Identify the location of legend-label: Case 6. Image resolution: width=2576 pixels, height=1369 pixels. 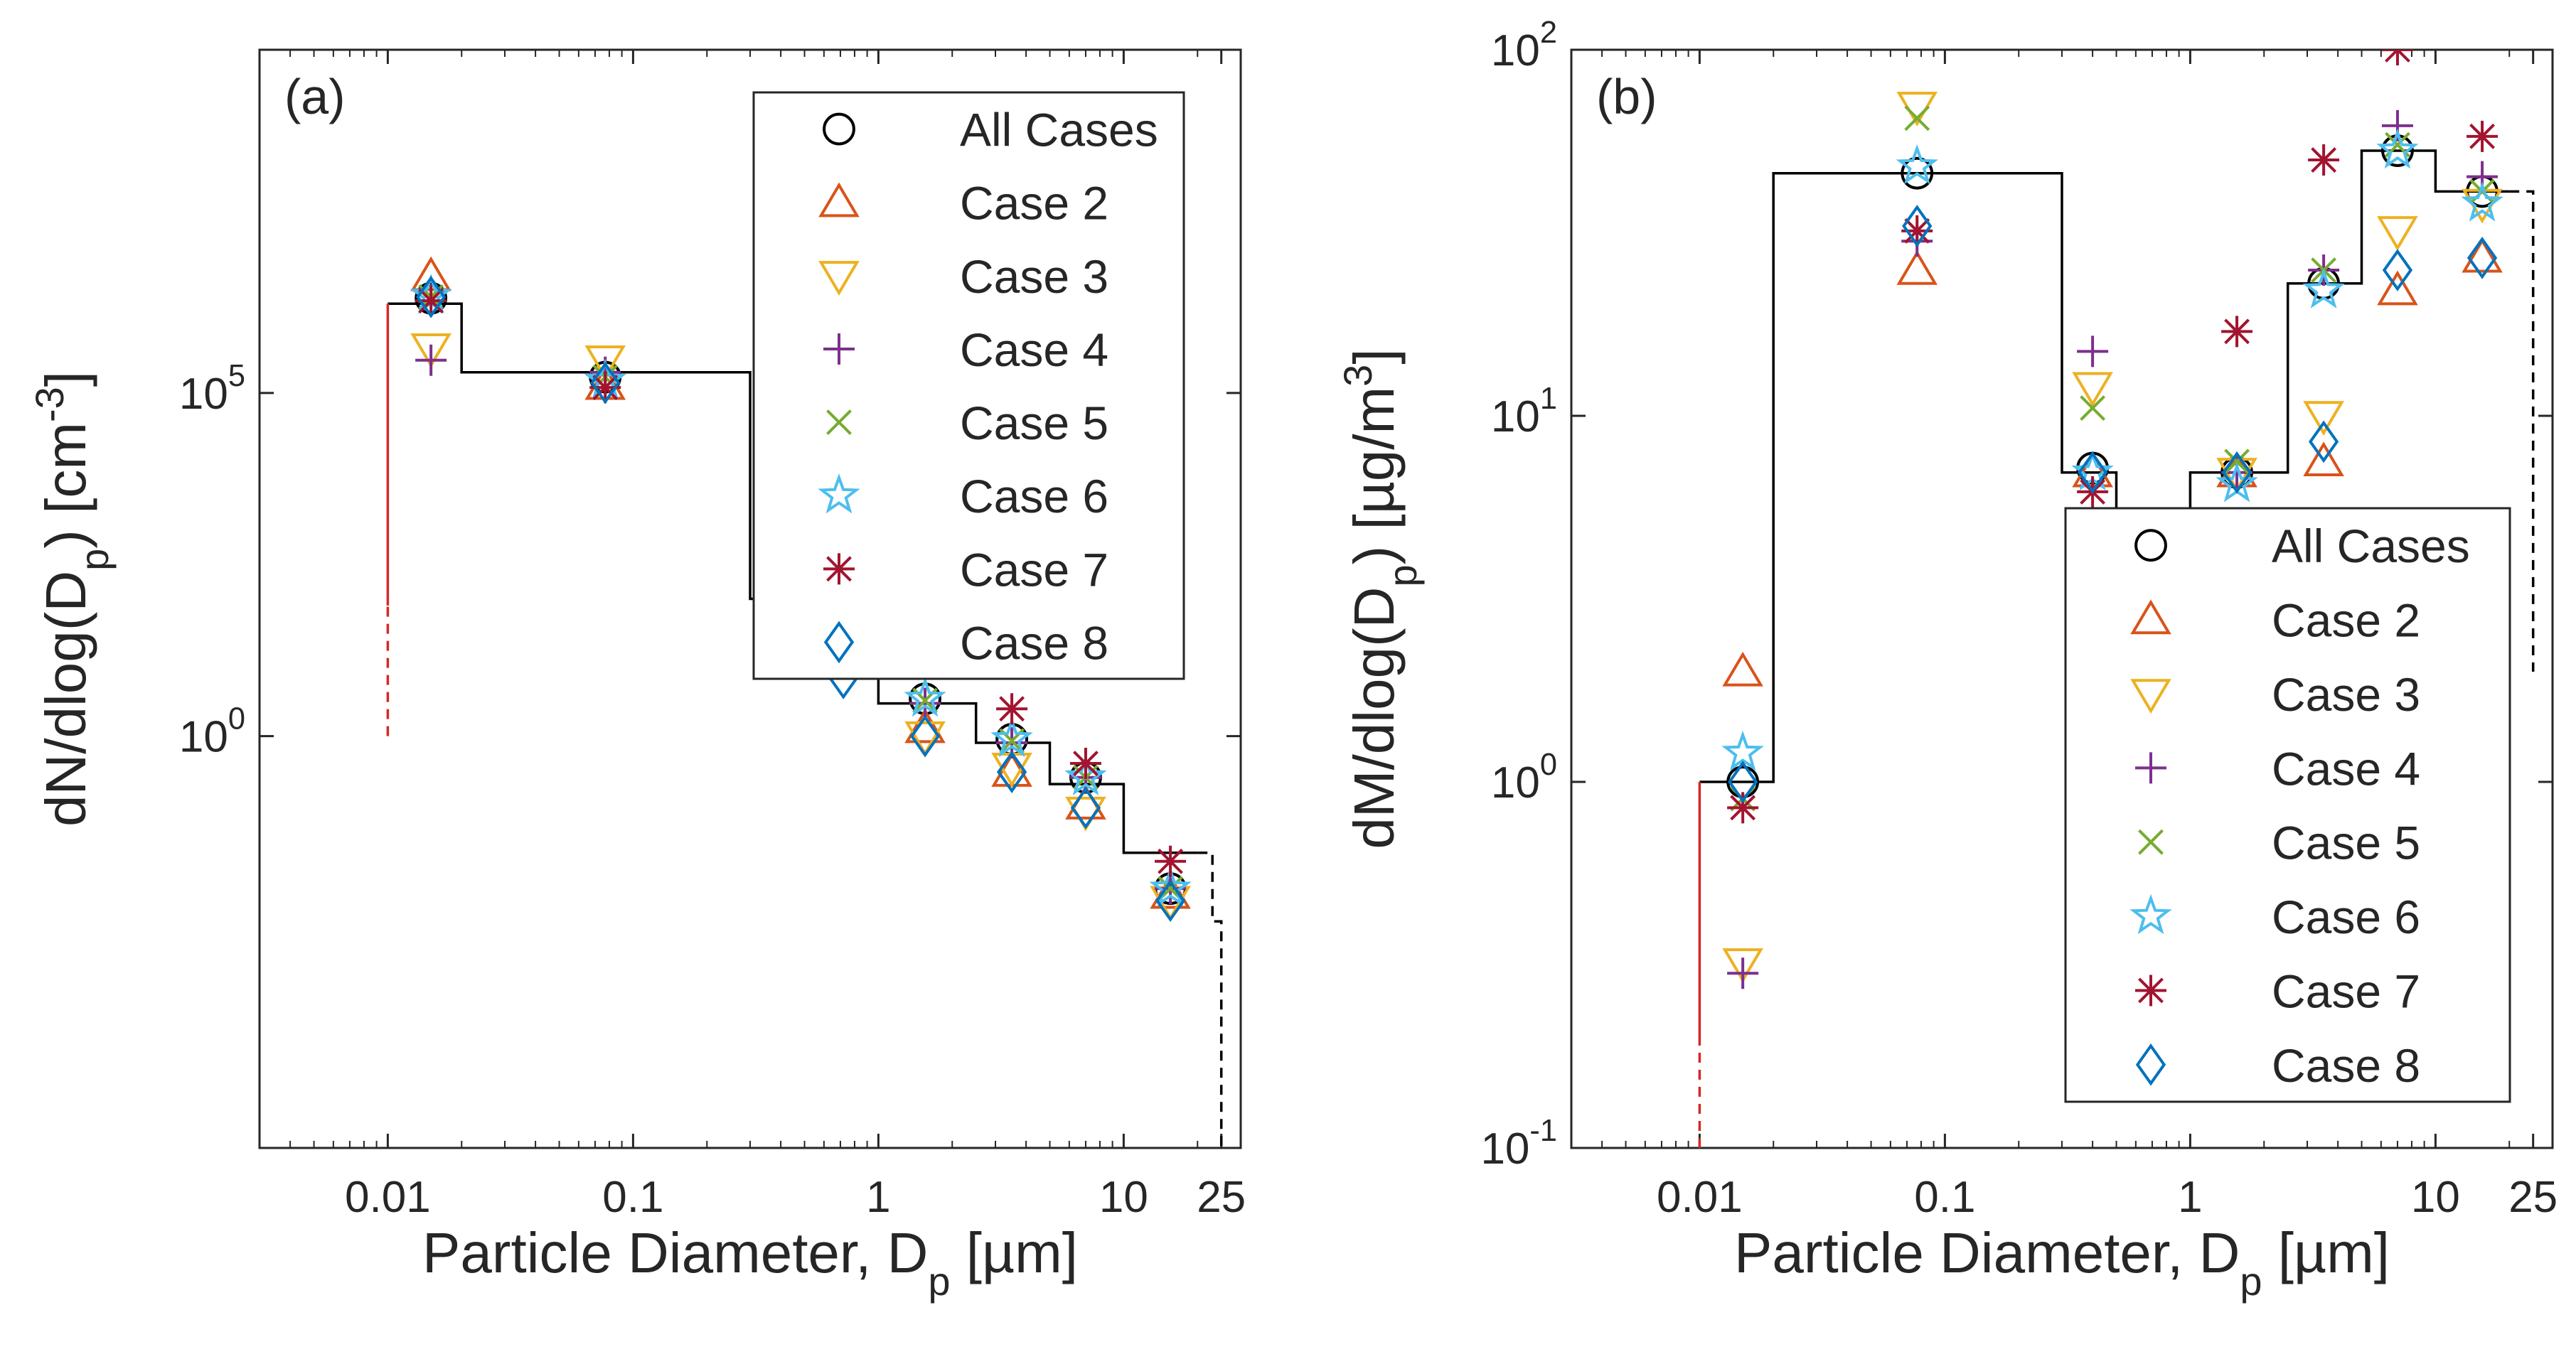
(1034, 496).